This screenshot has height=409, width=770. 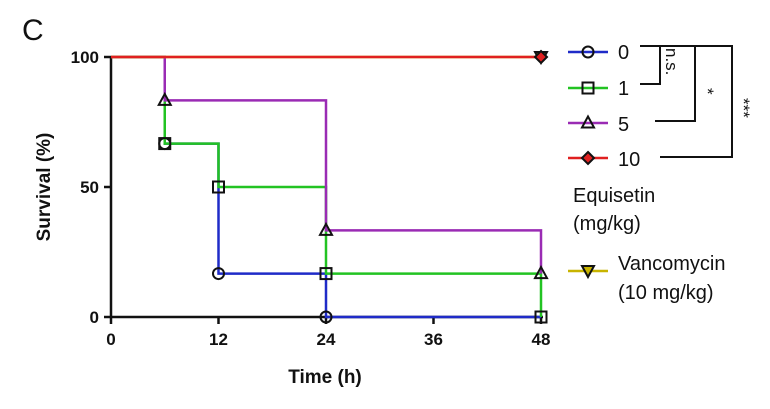 What do you see at coordinates (623, 89) in the screenshot?
I see `legend-label-1: 1` at bounding box center [623, 89].